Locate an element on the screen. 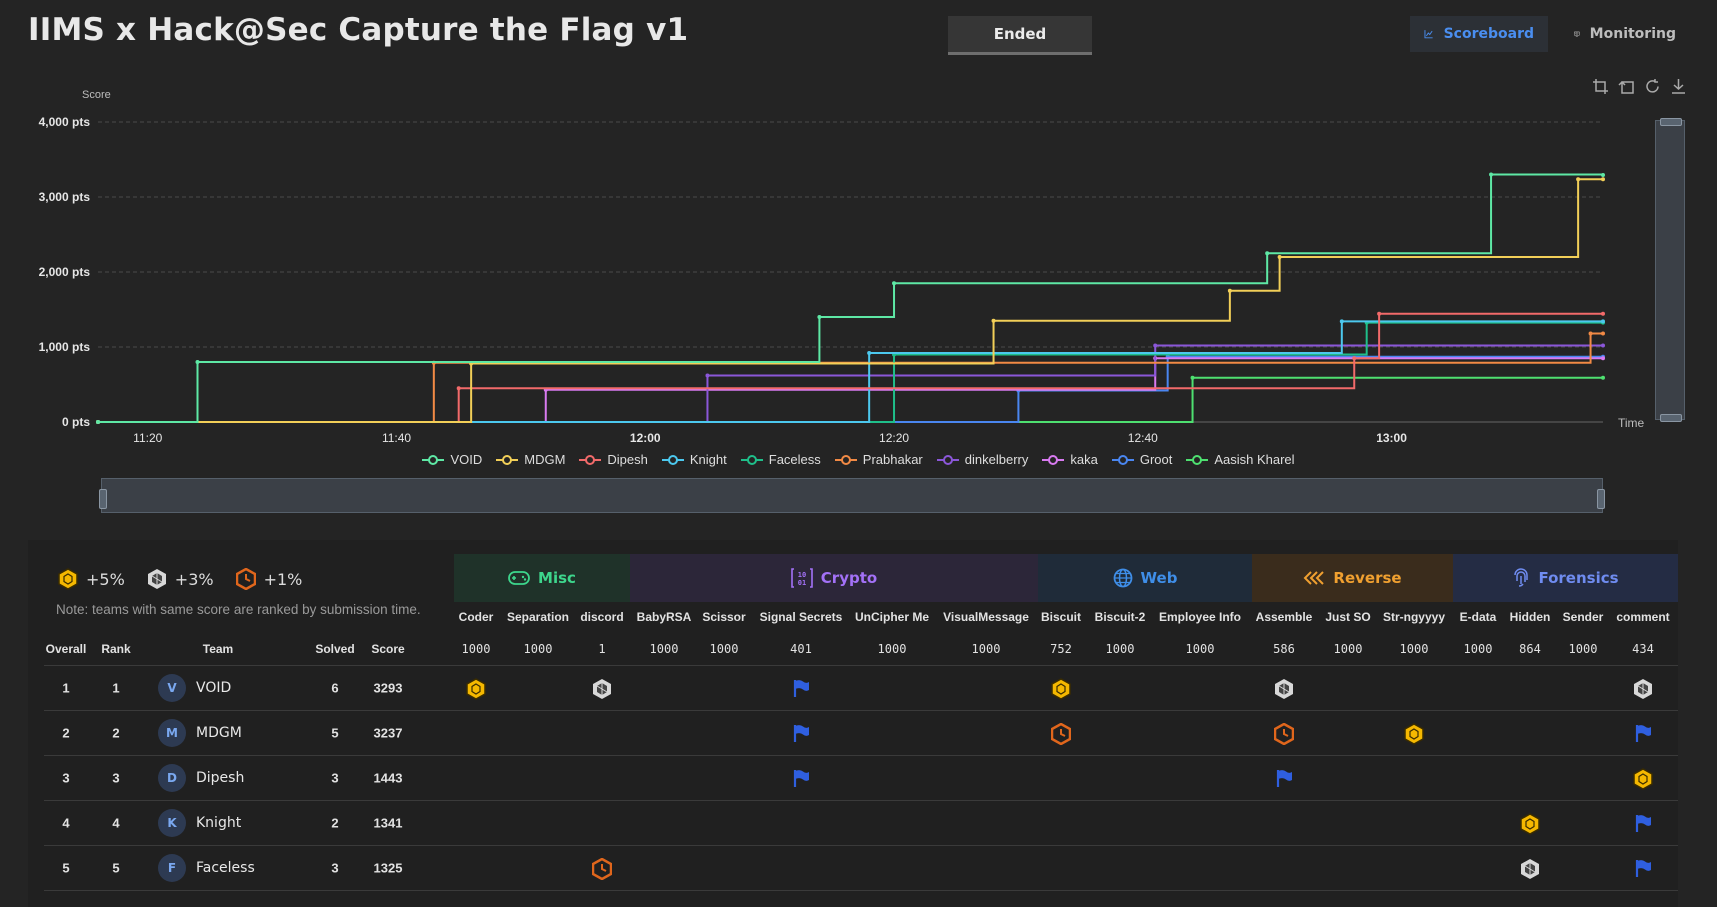 The height and width of the screenshot is (907, 1717). team-dipesh: D Dipesh is located at coordinates (201, 778).